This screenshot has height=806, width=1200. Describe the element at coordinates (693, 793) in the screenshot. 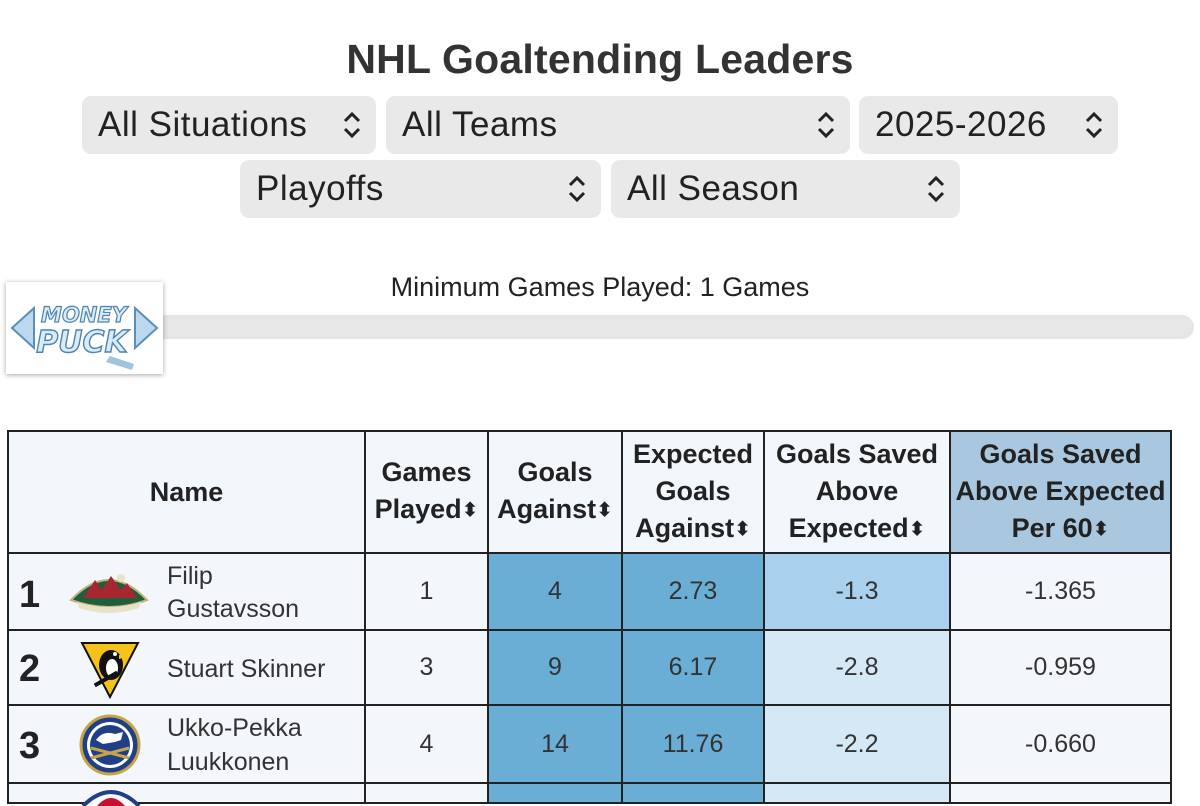

I see `expected-goals-against-cell` at that location.